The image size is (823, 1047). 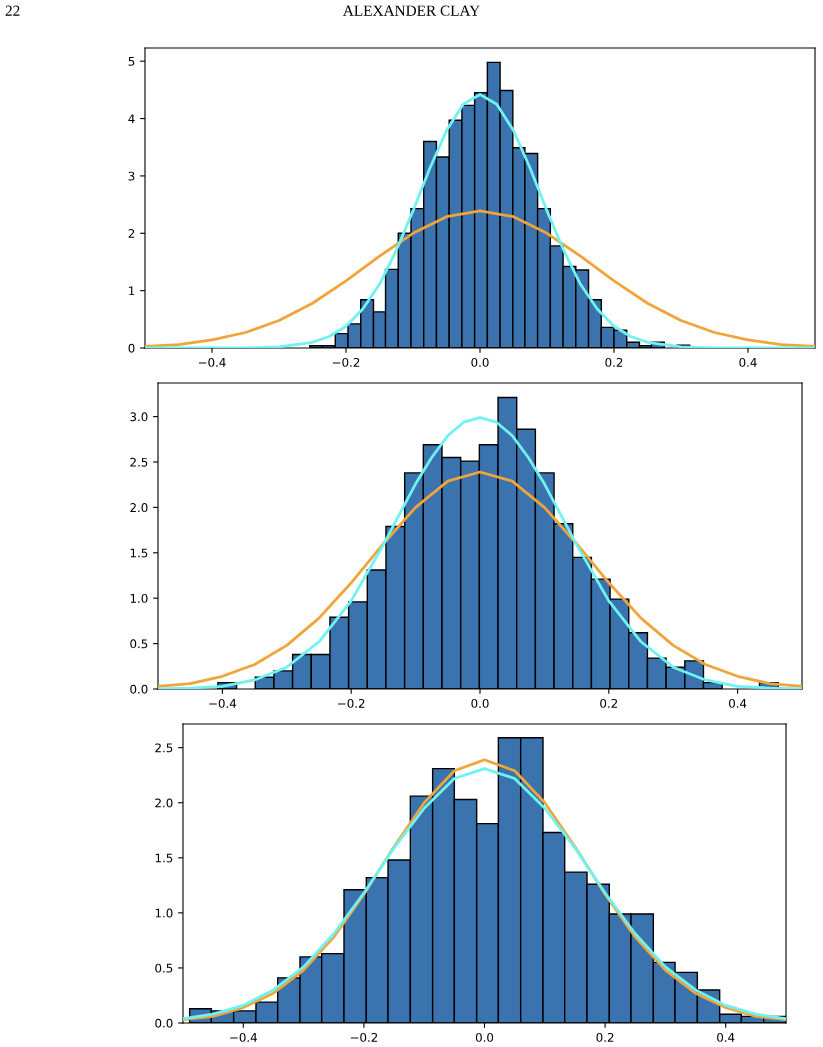 I want to click on y-tick-label: 3.0, so click(x=139, y=417).